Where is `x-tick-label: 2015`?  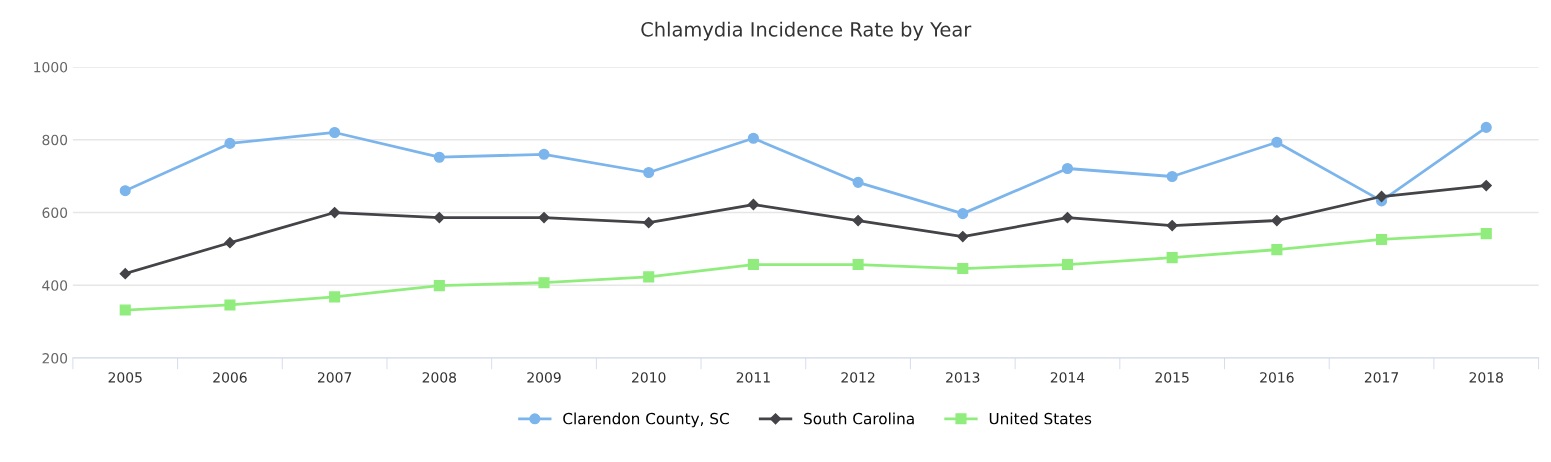
x-tick-label: 2015 is located at coordinates (1172, 377).